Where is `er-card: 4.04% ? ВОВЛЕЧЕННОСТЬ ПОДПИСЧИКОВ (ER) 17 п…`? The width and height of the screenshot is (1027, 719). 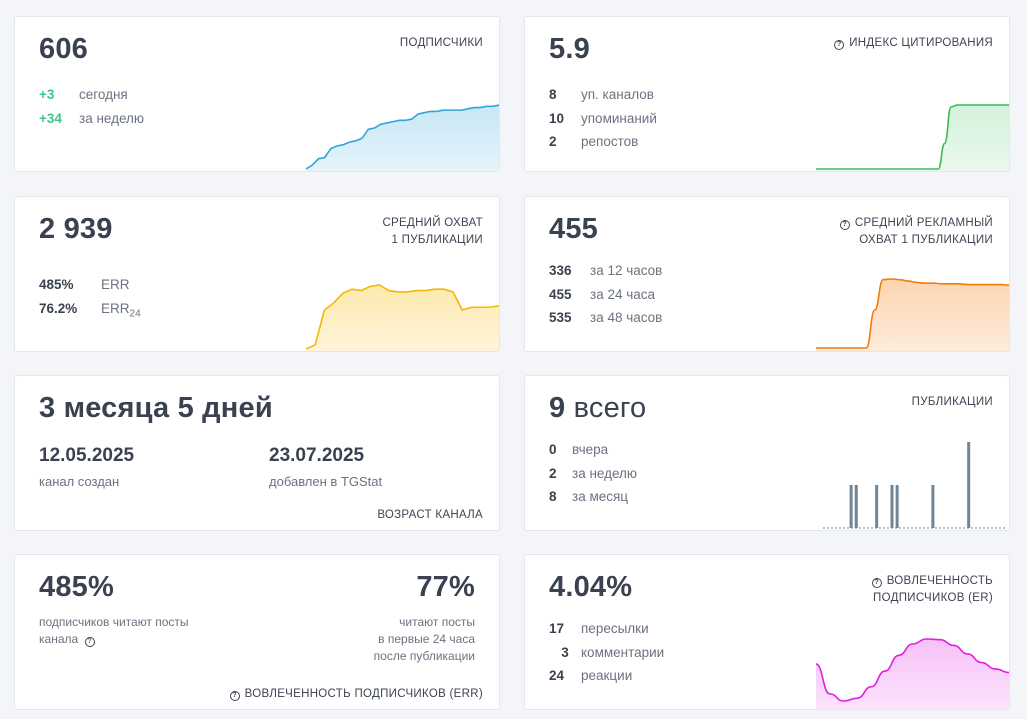 er-card: 4.04% ? ВОВЛЕЧЕННОСТЬ ПОДПИСЧИКОВ (ER) 17 п… is located at coordinates (767, 632).